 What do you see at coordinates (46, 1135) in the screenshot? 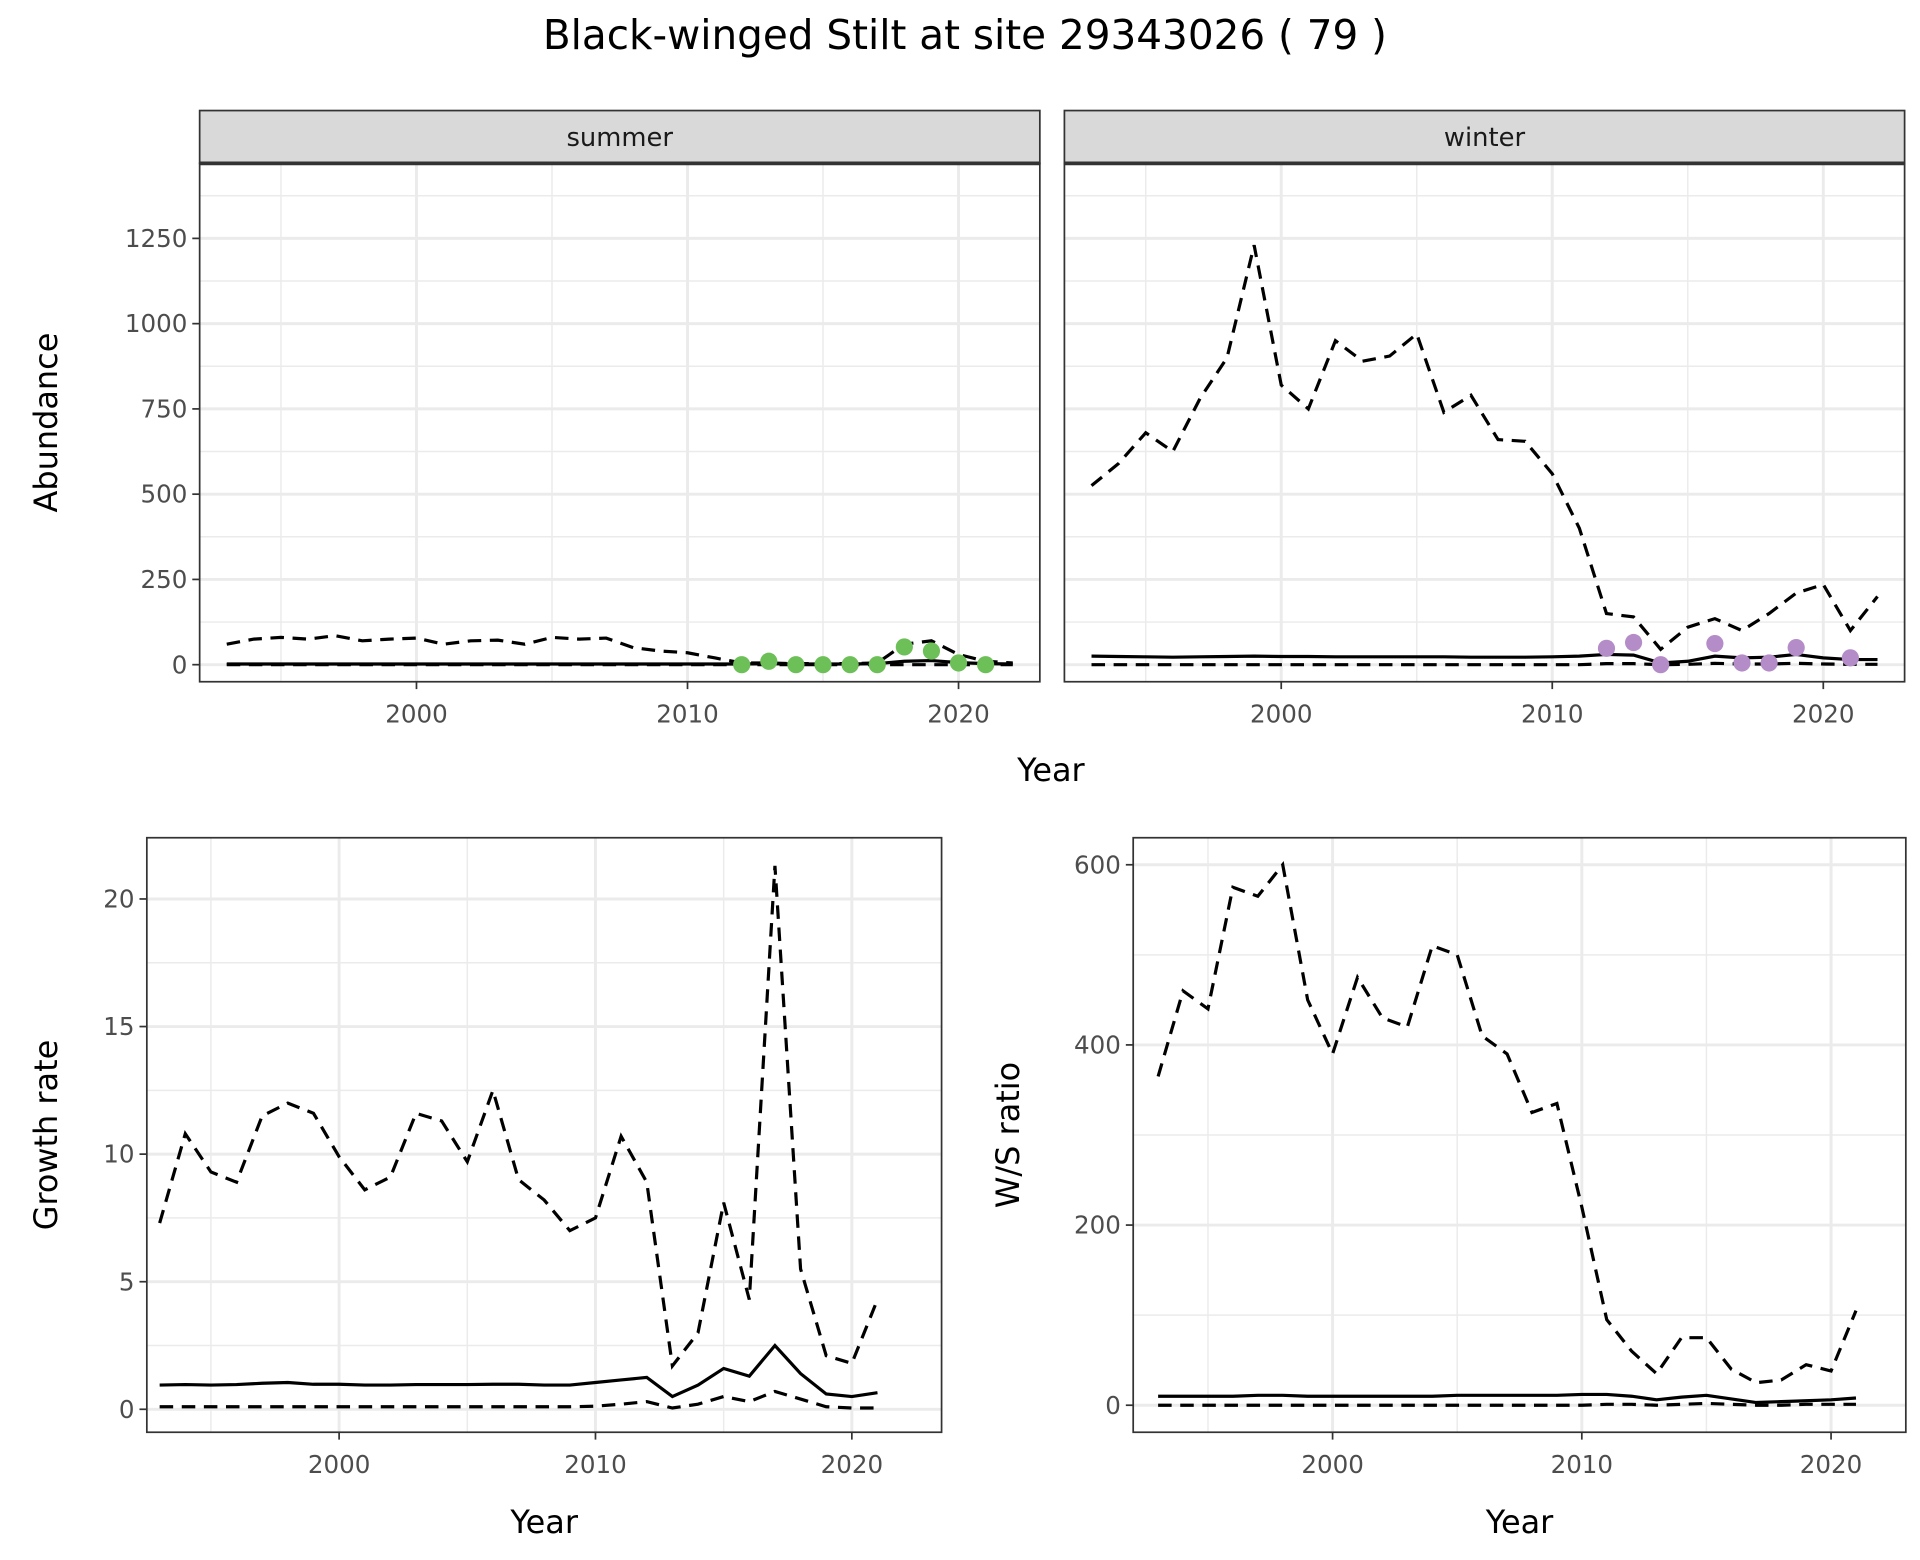
I see `y-axis-title: Growth rate` at bounding box center [46, 1135].